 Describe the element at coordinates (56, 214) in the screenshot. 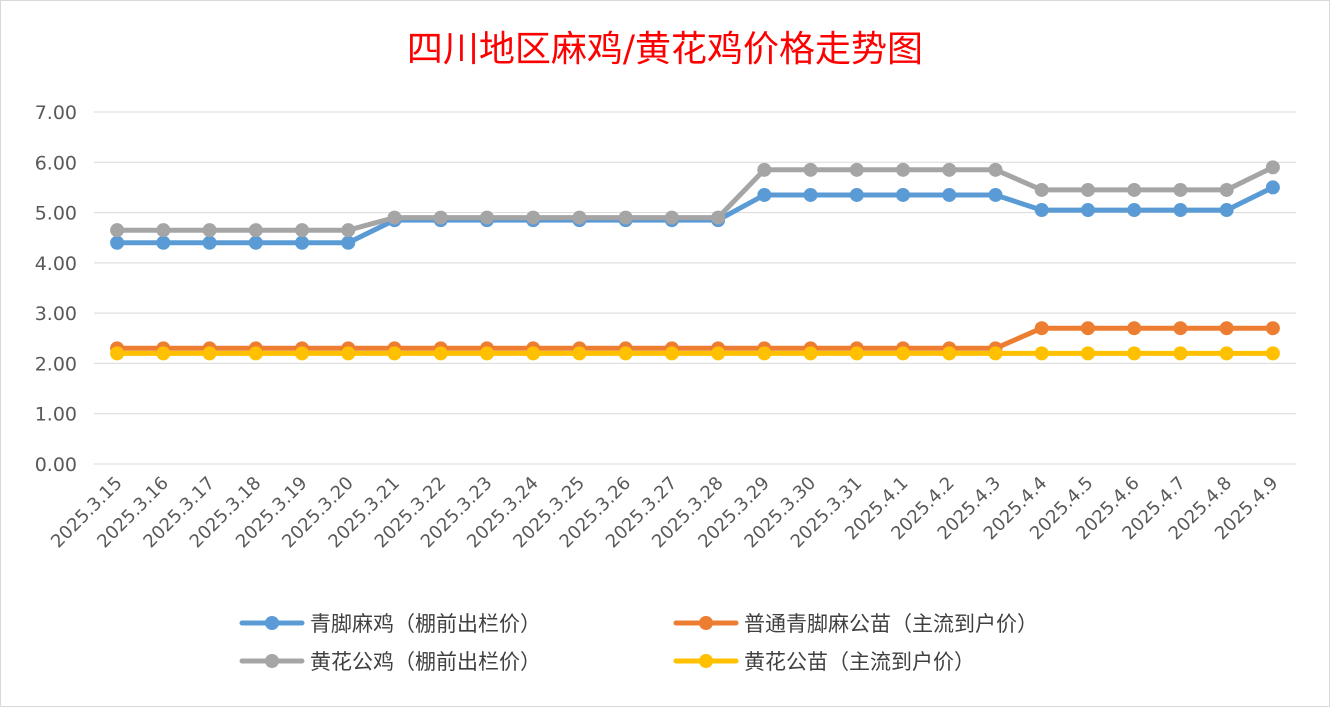

I see `y-tick-label: 5.00` at that location.